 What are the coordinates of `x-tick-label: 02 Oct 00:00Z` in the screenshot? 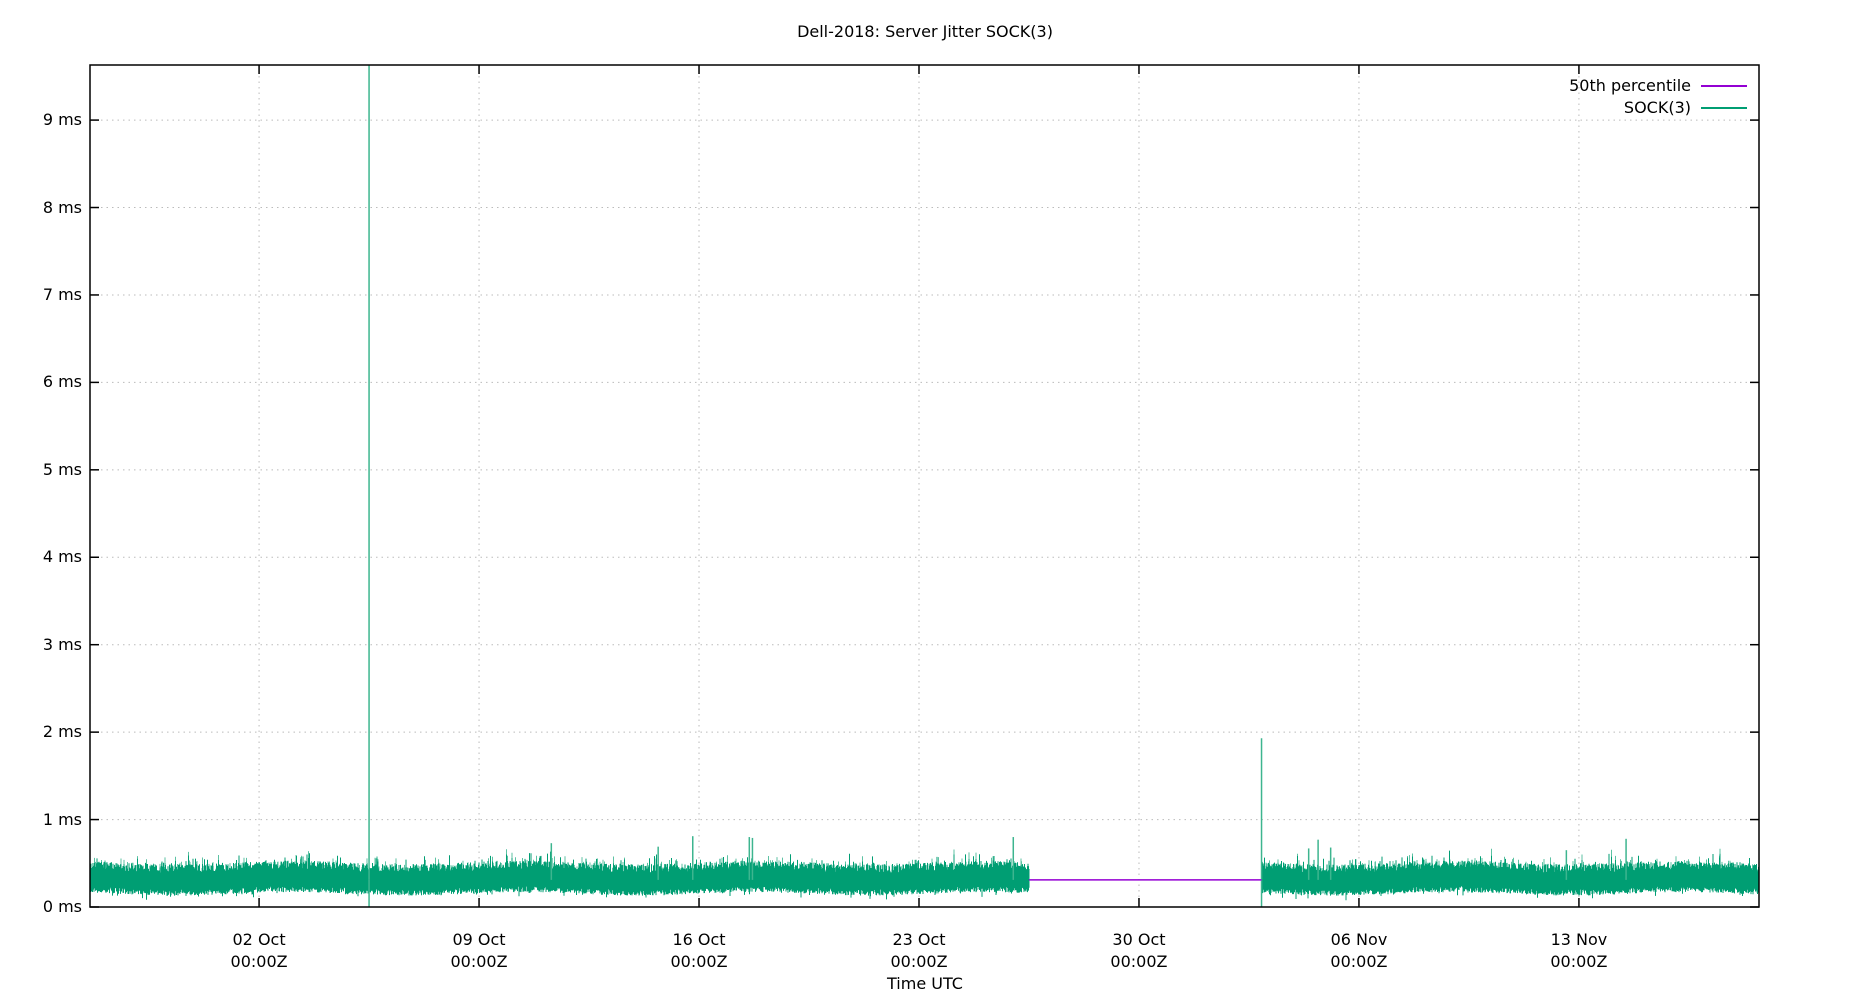 It's located at (259, 951).